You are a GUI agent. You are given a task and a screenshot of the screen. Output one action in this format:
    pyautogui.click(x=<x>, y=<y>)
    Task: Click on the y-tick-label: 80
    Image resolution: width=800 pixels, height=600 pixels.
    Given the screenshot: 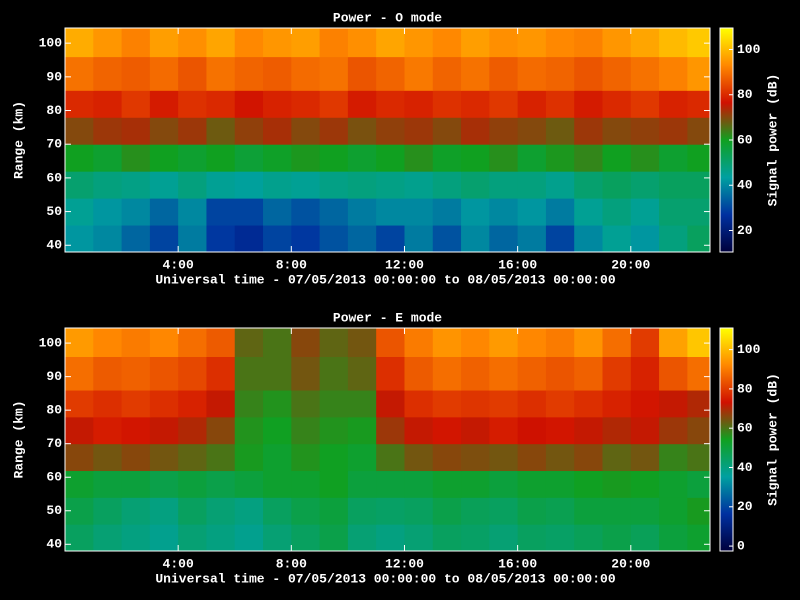 What is the action you would take?
    pyautogui.click(x=54, y=110)
    